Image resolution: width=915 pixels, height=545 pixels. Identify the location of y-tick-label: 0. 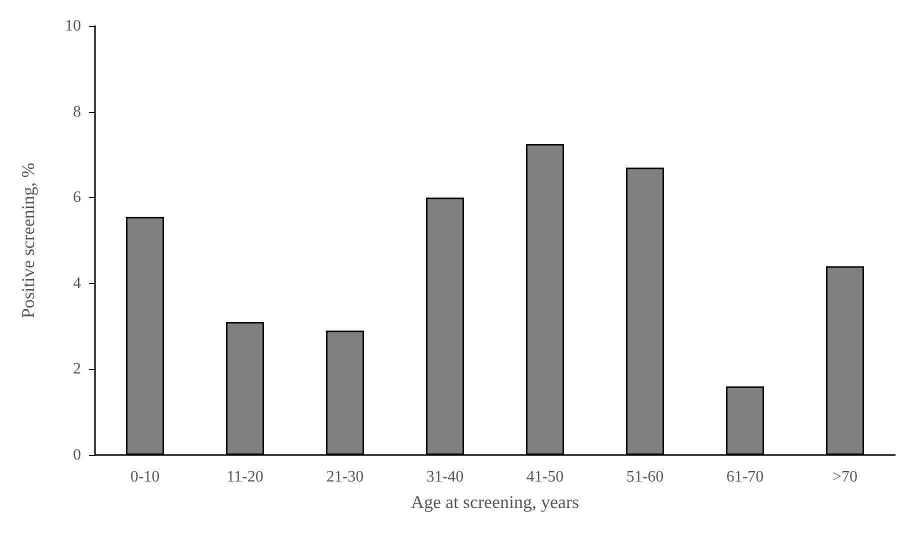
(77, 455).